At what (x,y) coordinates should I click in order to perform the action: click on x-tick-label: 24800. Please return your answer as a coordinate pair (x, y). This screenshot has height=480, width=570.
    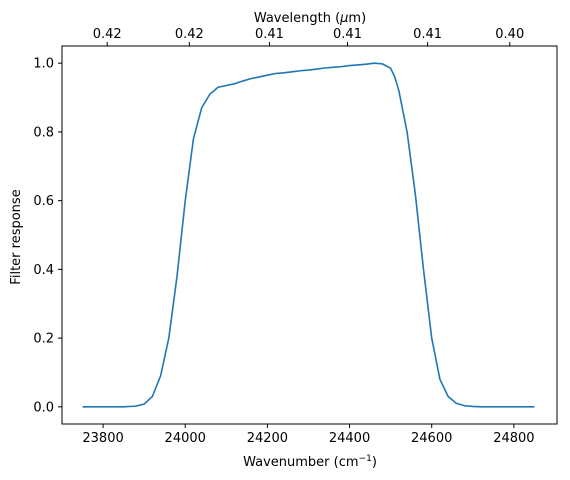
    Looking at the image, I should click on (513, 438).